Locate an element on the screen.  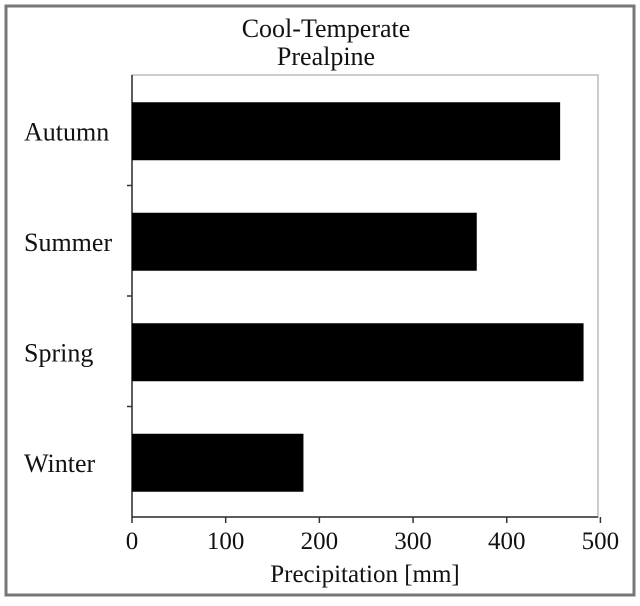
x-tick-label: 200 is located at coordinates (320, 541).